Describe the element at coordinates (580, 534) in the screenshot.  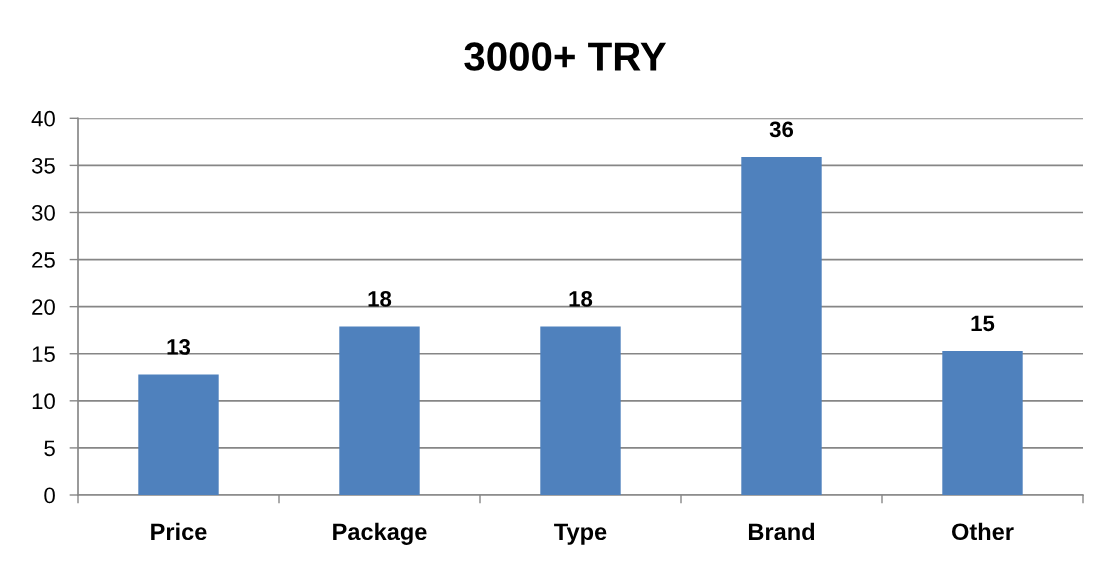
I see `x-tick-label: Type` at that location.